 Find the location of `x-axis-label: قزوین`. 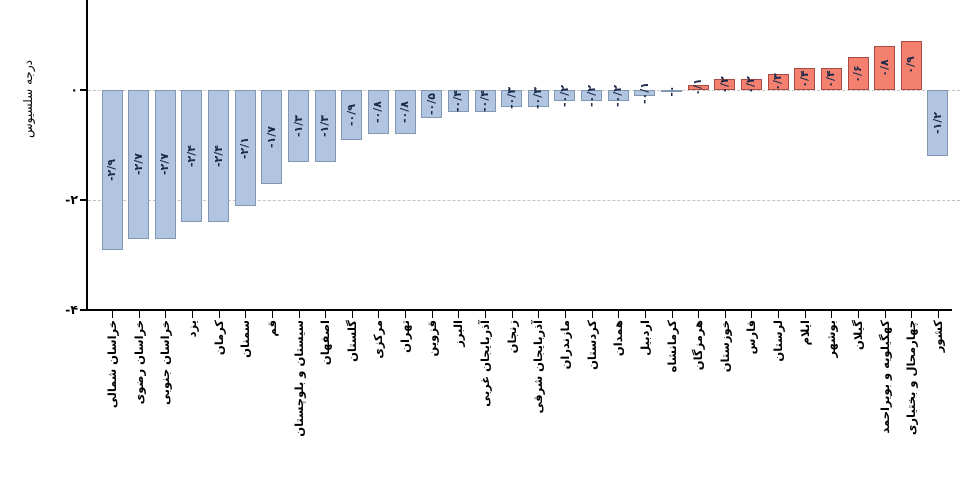

x-axis-label: قزوین is located at coordinates (431, 338).